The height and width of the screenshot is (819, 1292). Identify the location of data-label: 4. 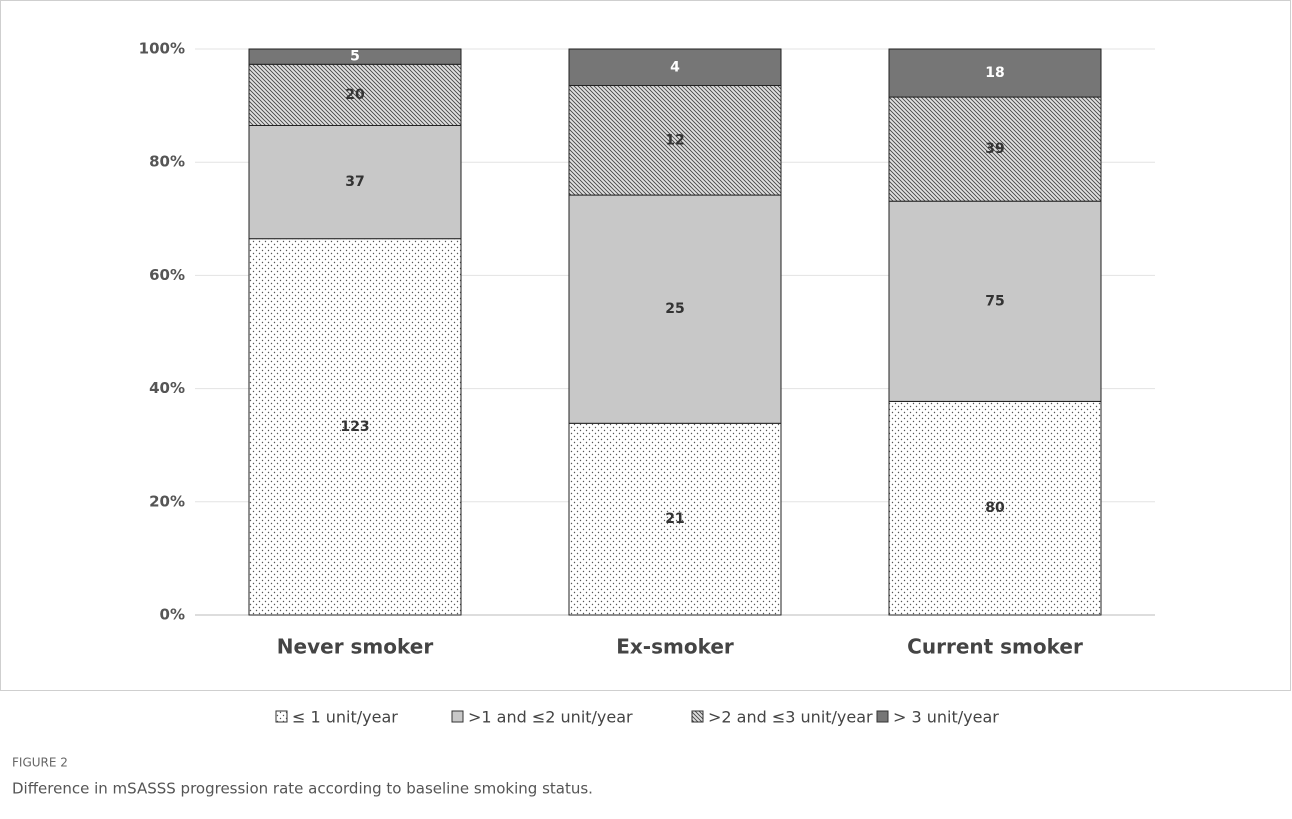
(675, 67).